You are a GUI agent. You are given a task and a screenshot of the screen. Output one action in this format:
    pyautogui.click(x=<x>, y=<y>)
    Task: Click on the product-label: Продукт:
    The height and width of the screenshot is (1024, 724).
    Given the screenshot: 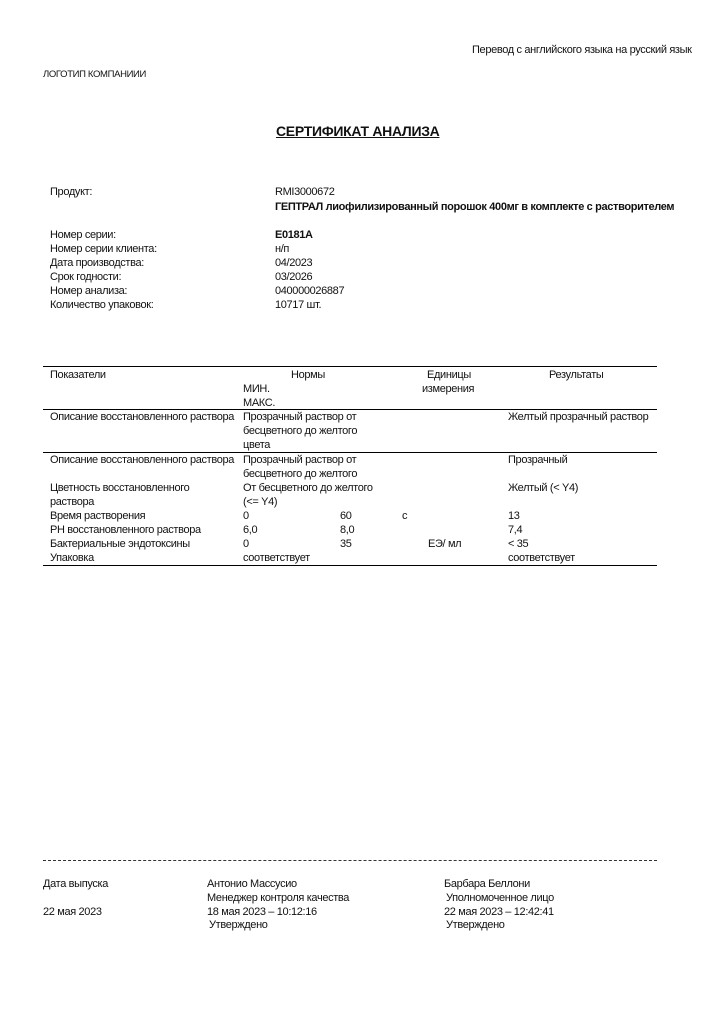 What is the action you would take?
    pyautogui.click(x=71, y=192)
    